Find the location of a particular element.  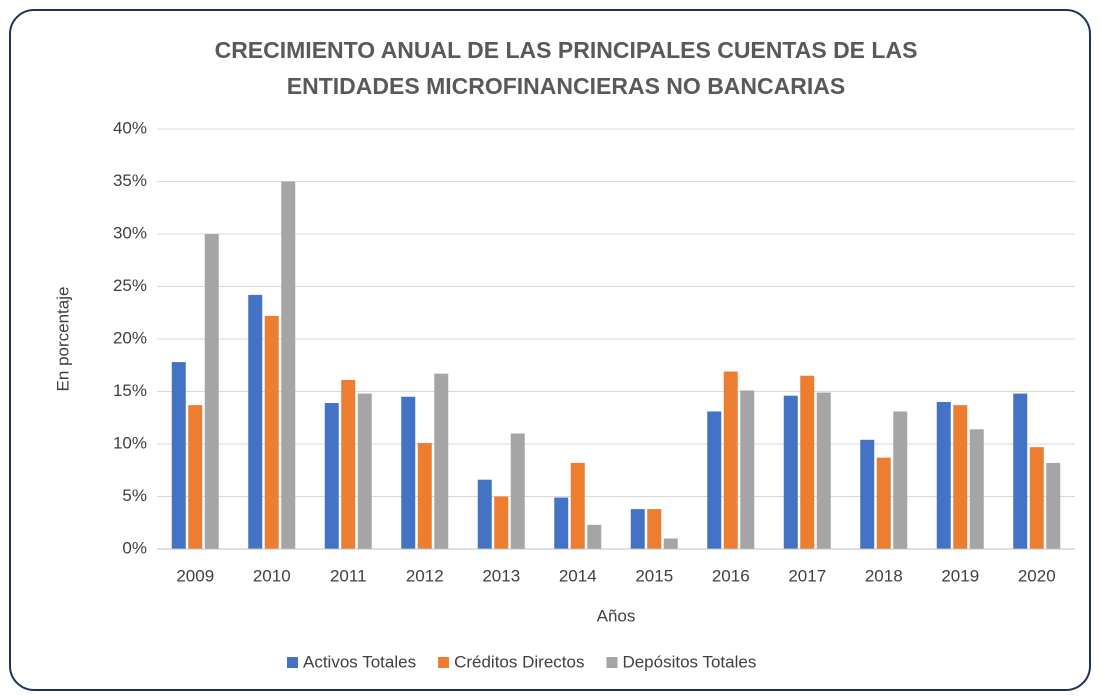

x-tick-label: 2012 is located at coordinates (425, 575).